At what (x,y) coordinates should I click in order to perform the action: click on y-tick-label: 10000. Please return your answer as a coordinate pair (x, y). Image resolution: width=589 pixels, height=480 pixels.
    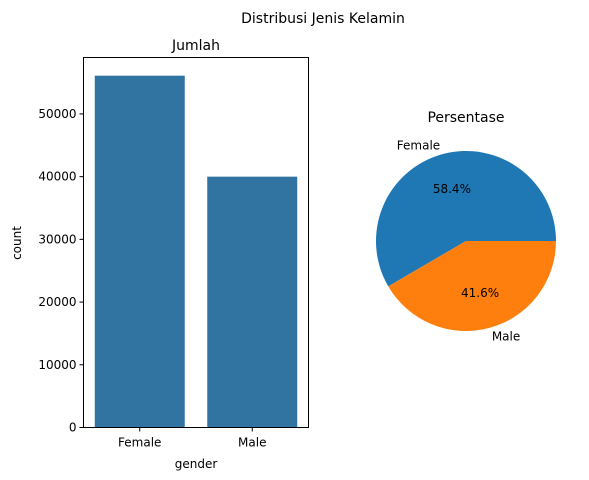
    Looking at the image, I should click on (57, 365).